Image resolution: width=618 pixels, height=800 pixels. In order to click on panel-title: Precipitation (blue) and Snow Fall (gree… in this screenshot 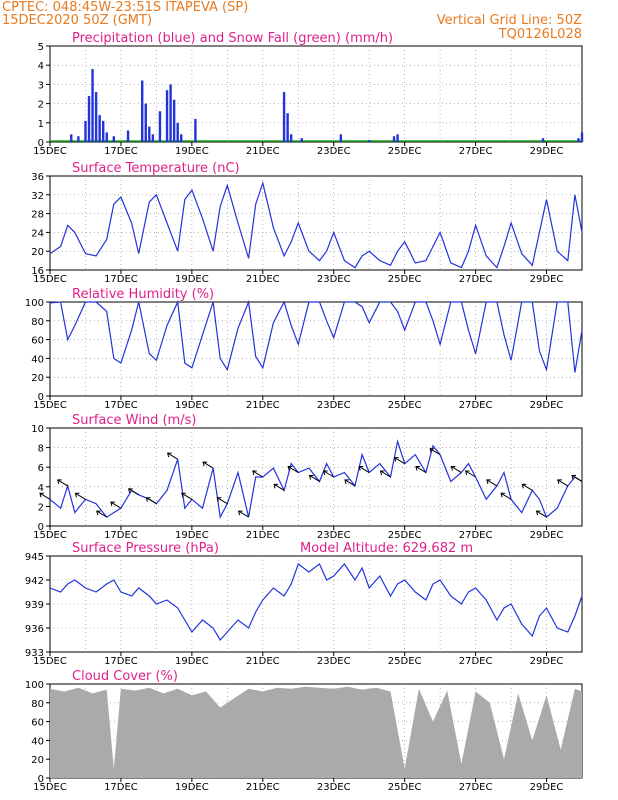, I will do `click(232, 38)`.